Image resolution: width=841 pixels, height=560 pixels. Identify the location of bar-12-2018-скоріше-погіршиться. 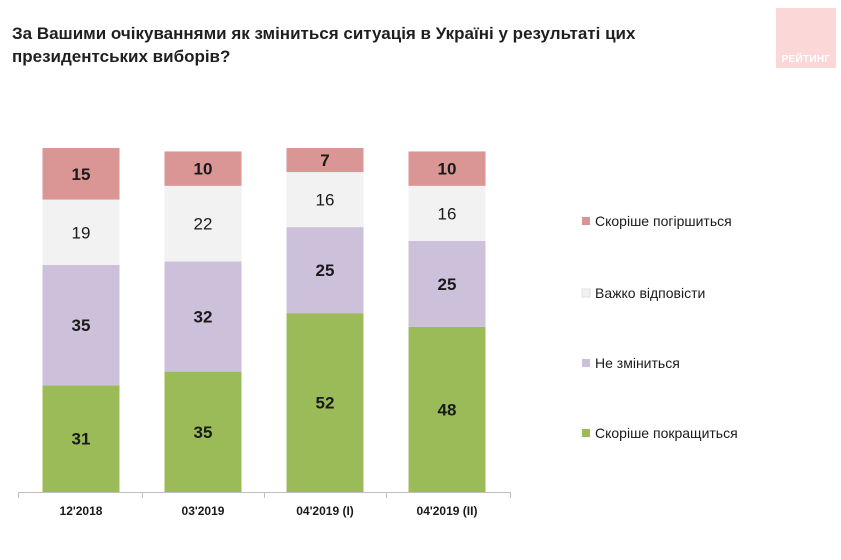
(81, 174).